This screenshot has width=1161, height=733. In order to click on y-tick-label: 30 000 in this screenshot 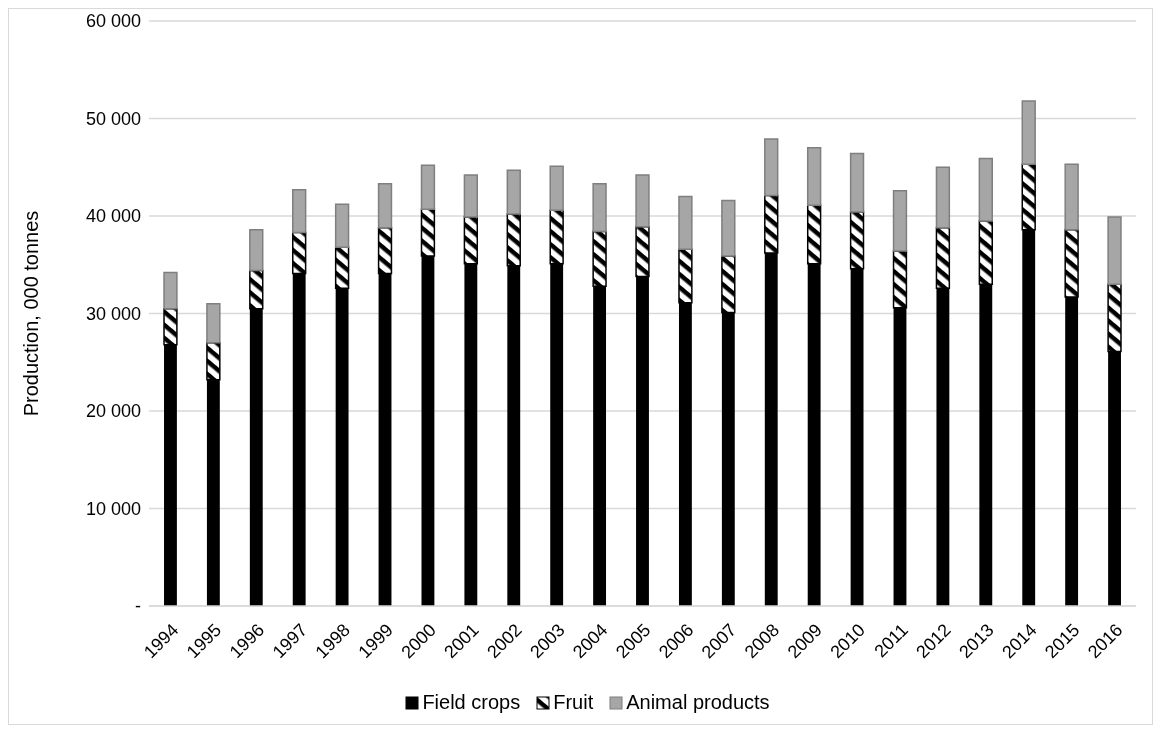, I will do `click(113, 313)`.